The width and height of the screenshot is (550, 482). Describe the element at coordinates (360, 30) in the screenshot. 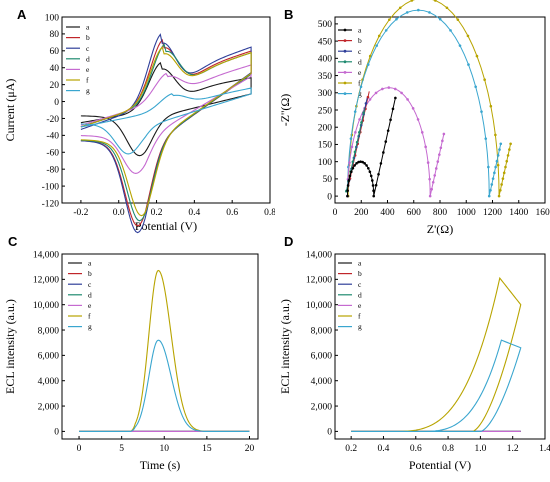

I see `legend-label-a: a` at that location.